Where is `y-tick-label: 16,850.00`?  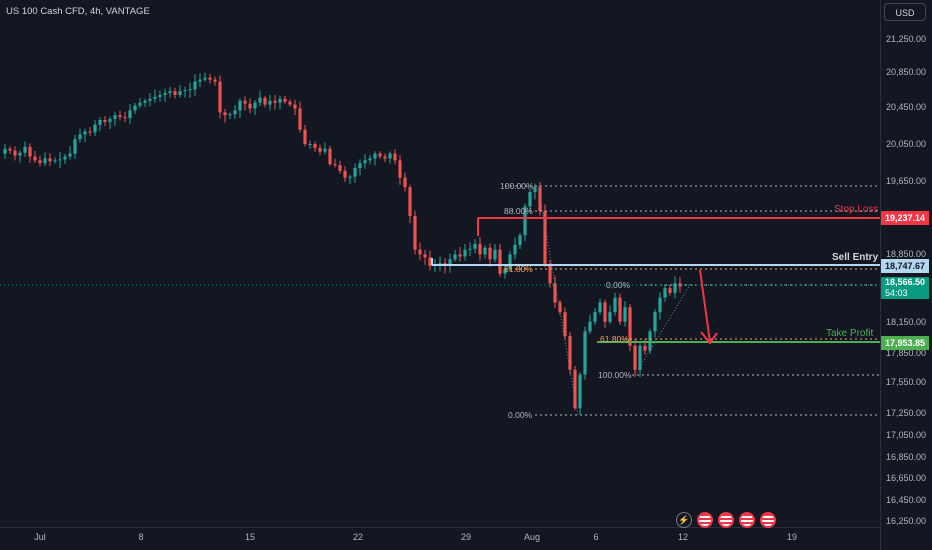 y-tick-label: 16,850.00 is located at coordinates (906, 457).